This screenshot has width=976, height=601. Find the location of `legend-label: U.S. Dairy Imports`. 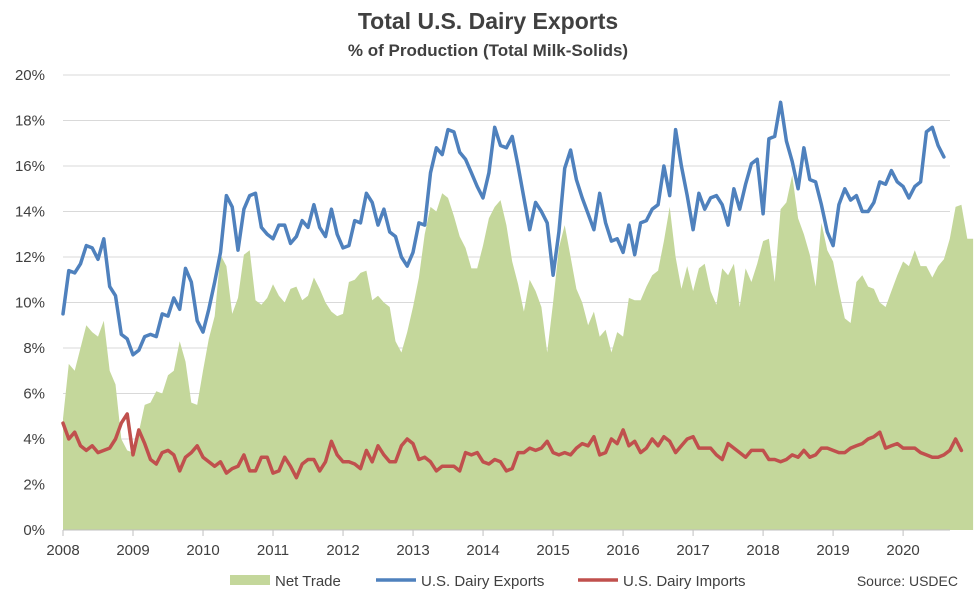

legend-label: U.S. Dairy Imports is located at coordinates (684, 581).